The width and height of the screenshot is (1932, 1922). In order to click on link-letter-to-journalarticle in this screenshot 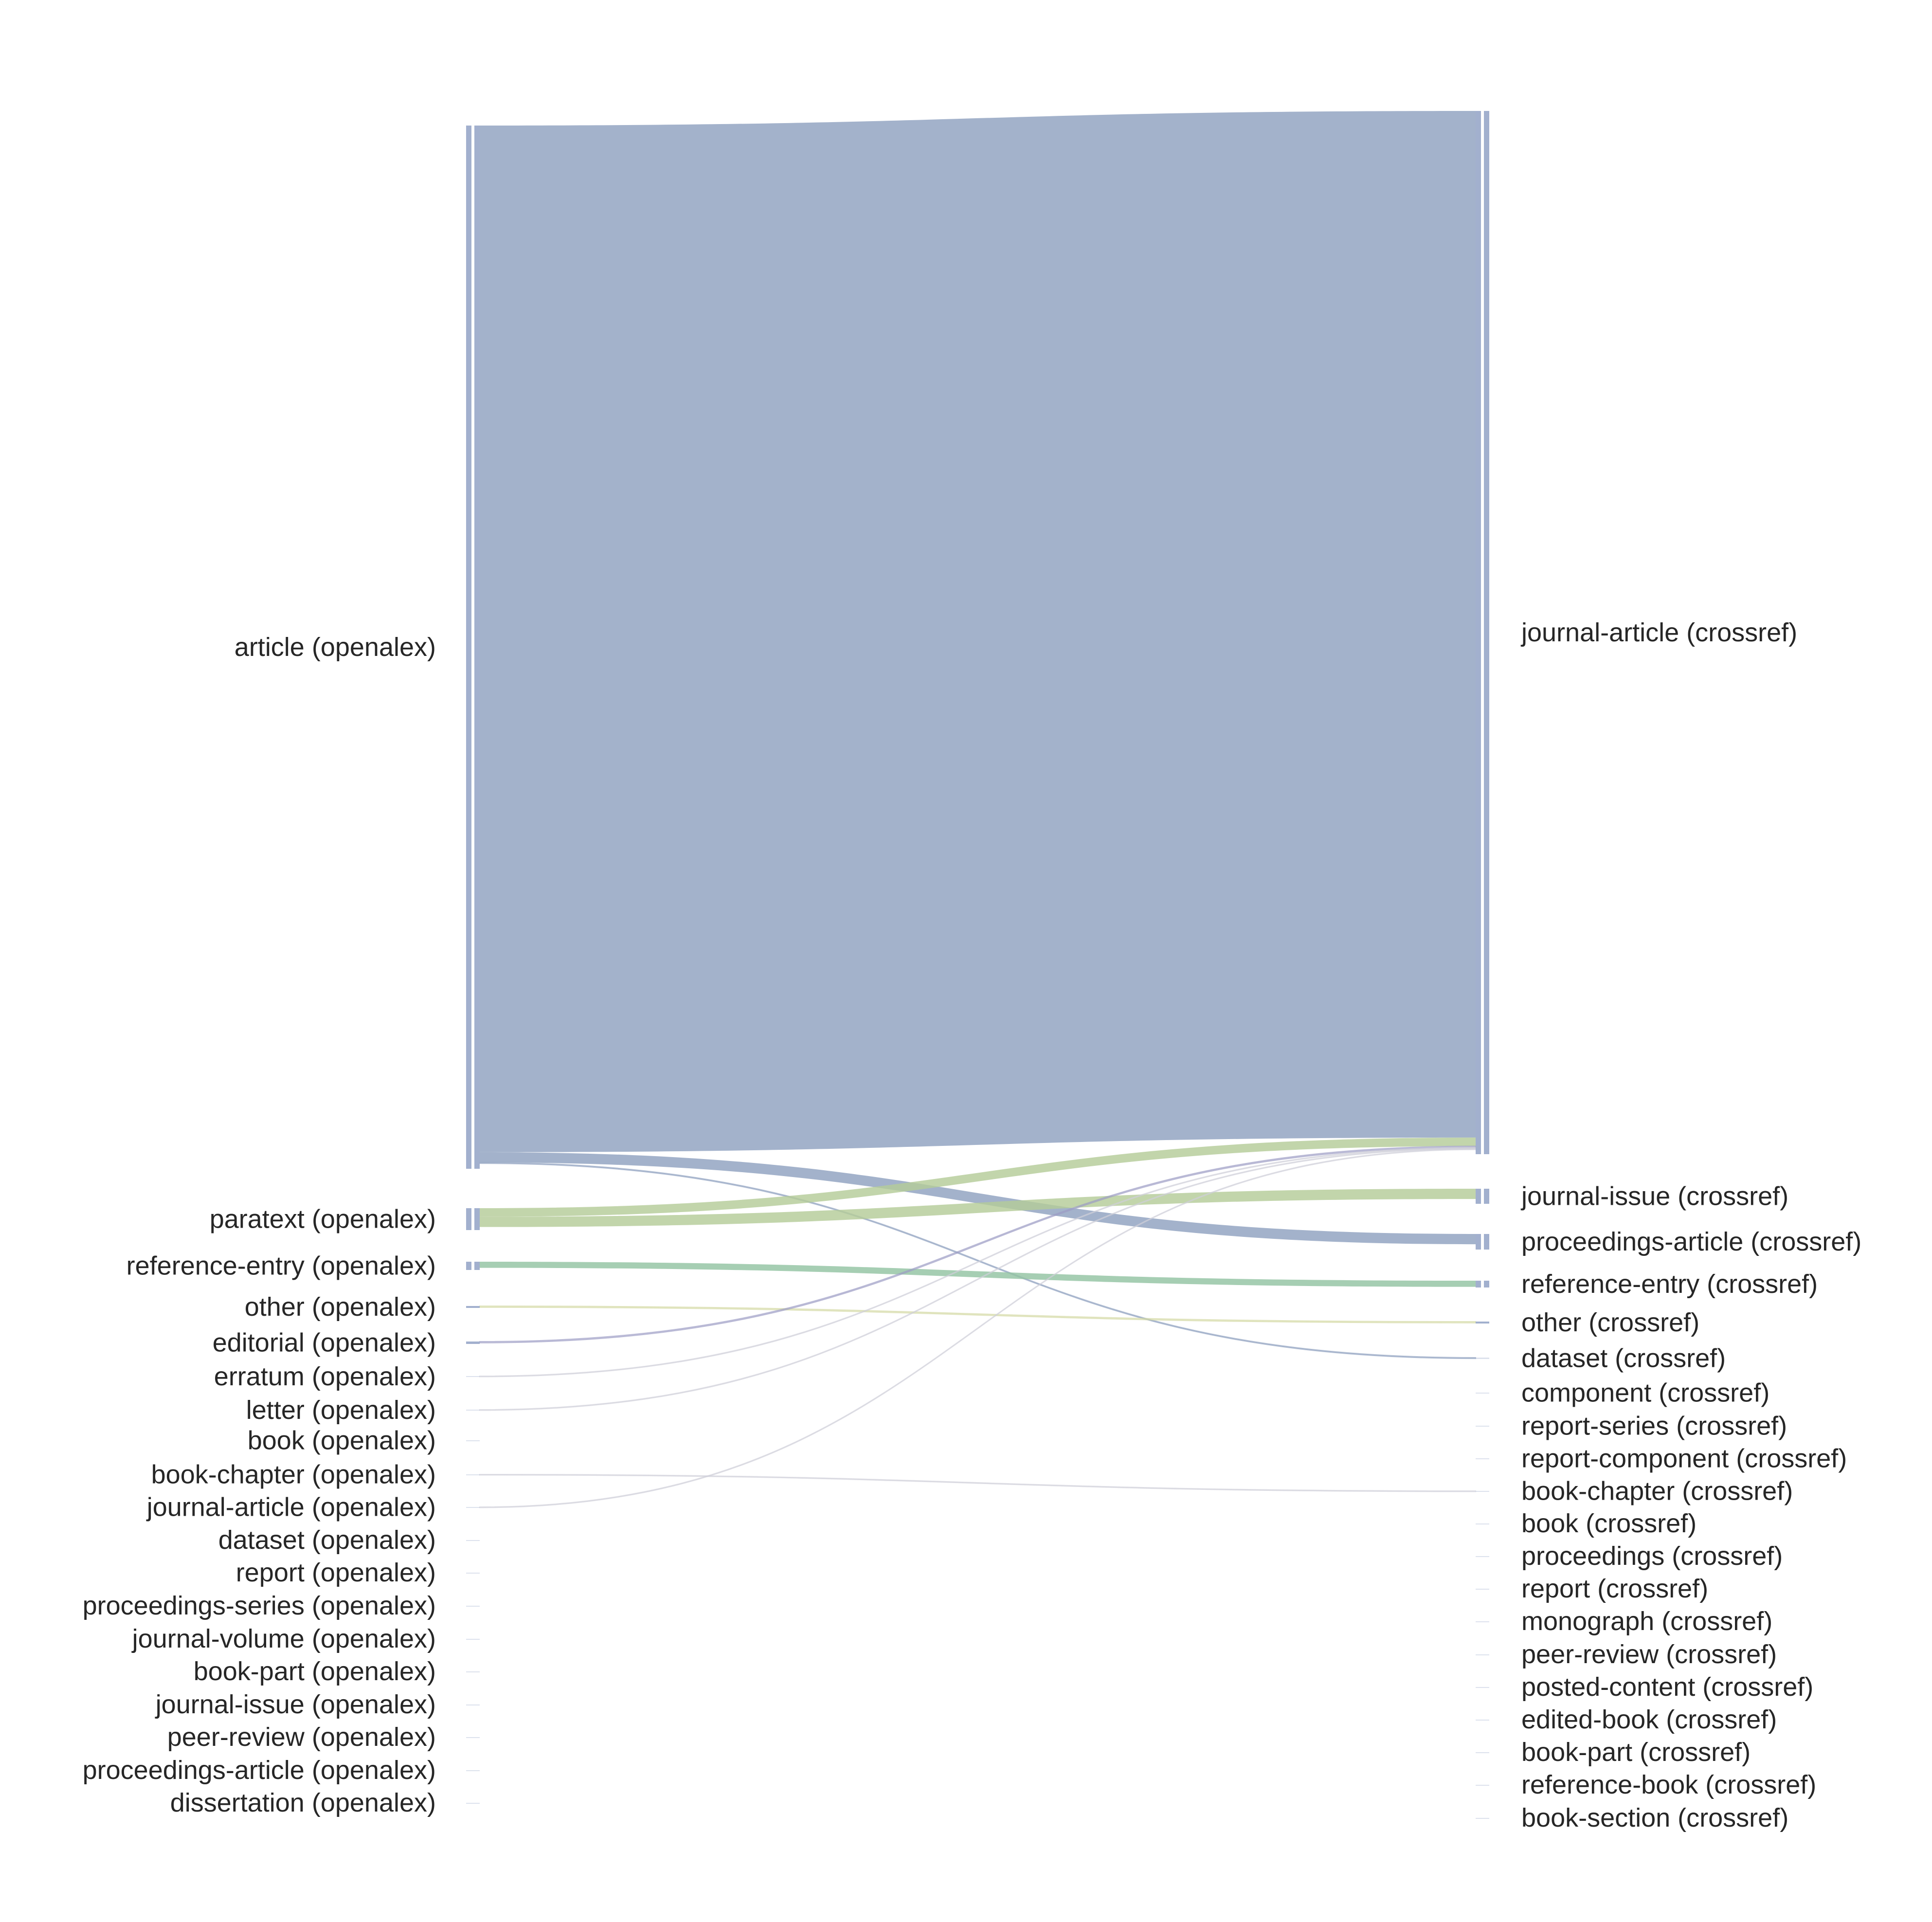, I will do `click(977, 1279)`.